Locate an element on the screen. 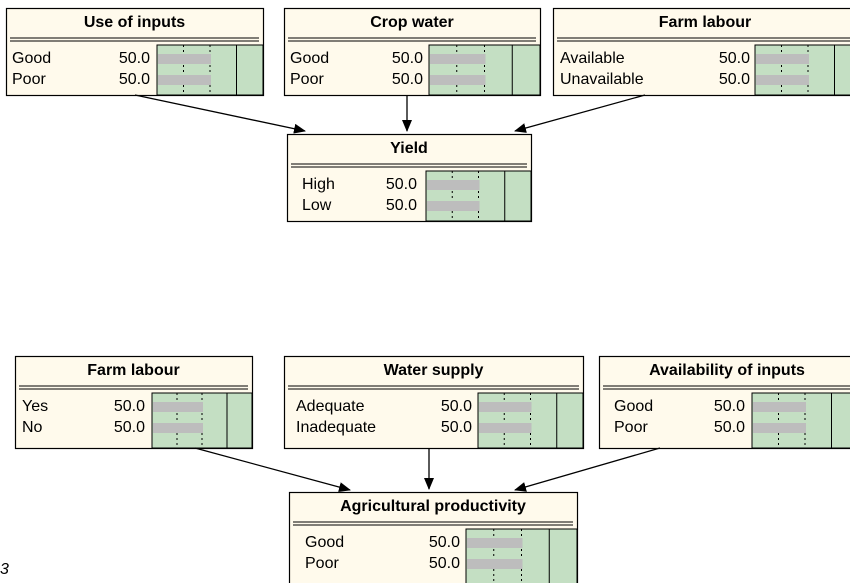  state-name: No is located at coordinates (32, 427).